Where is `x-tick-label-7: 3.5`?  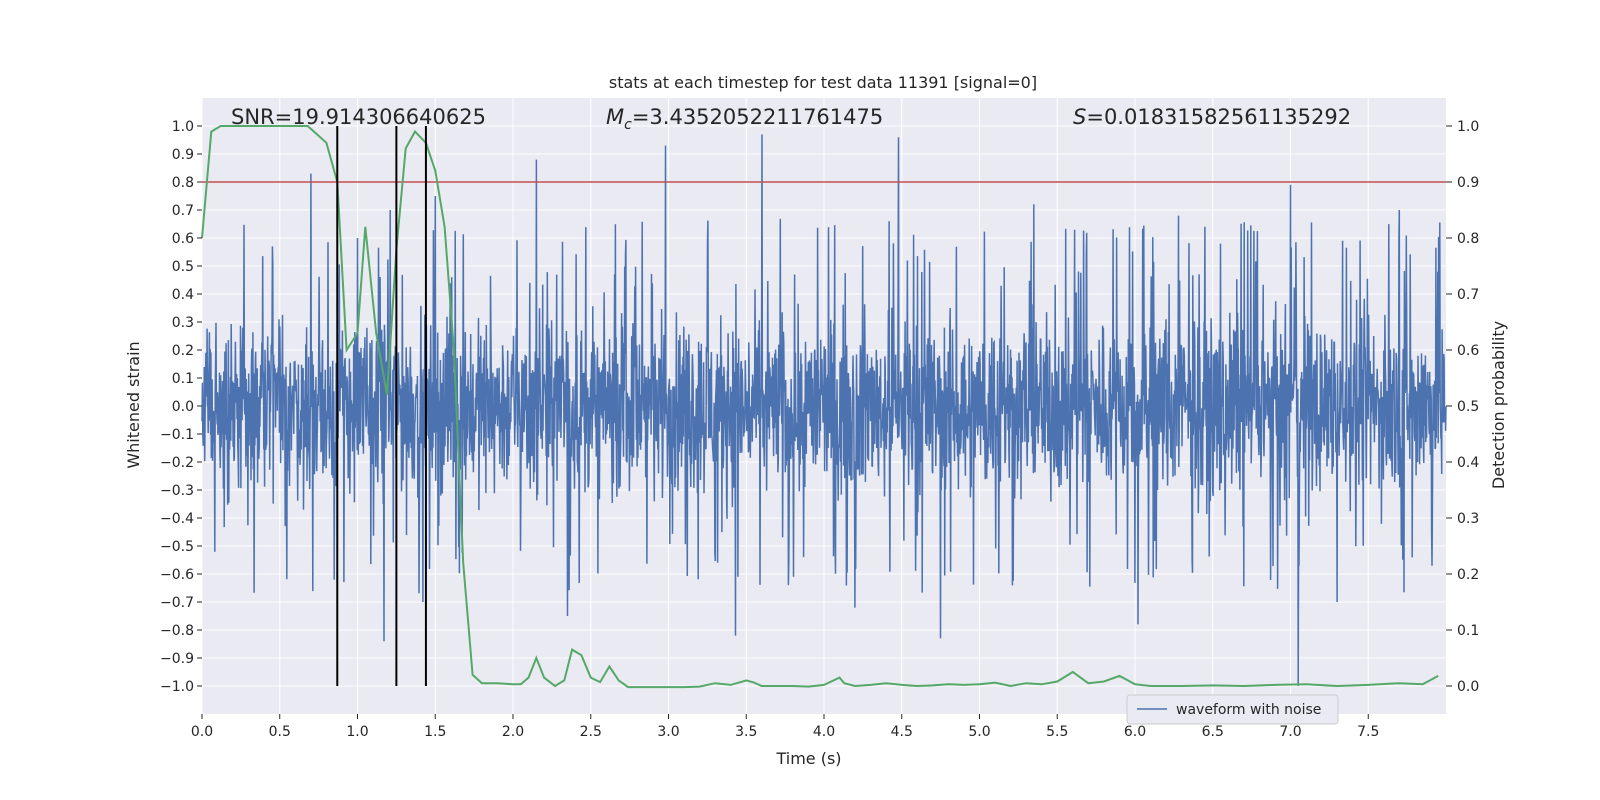
x-tick-label-7: 3.5 is located at coordinates (746, 732).